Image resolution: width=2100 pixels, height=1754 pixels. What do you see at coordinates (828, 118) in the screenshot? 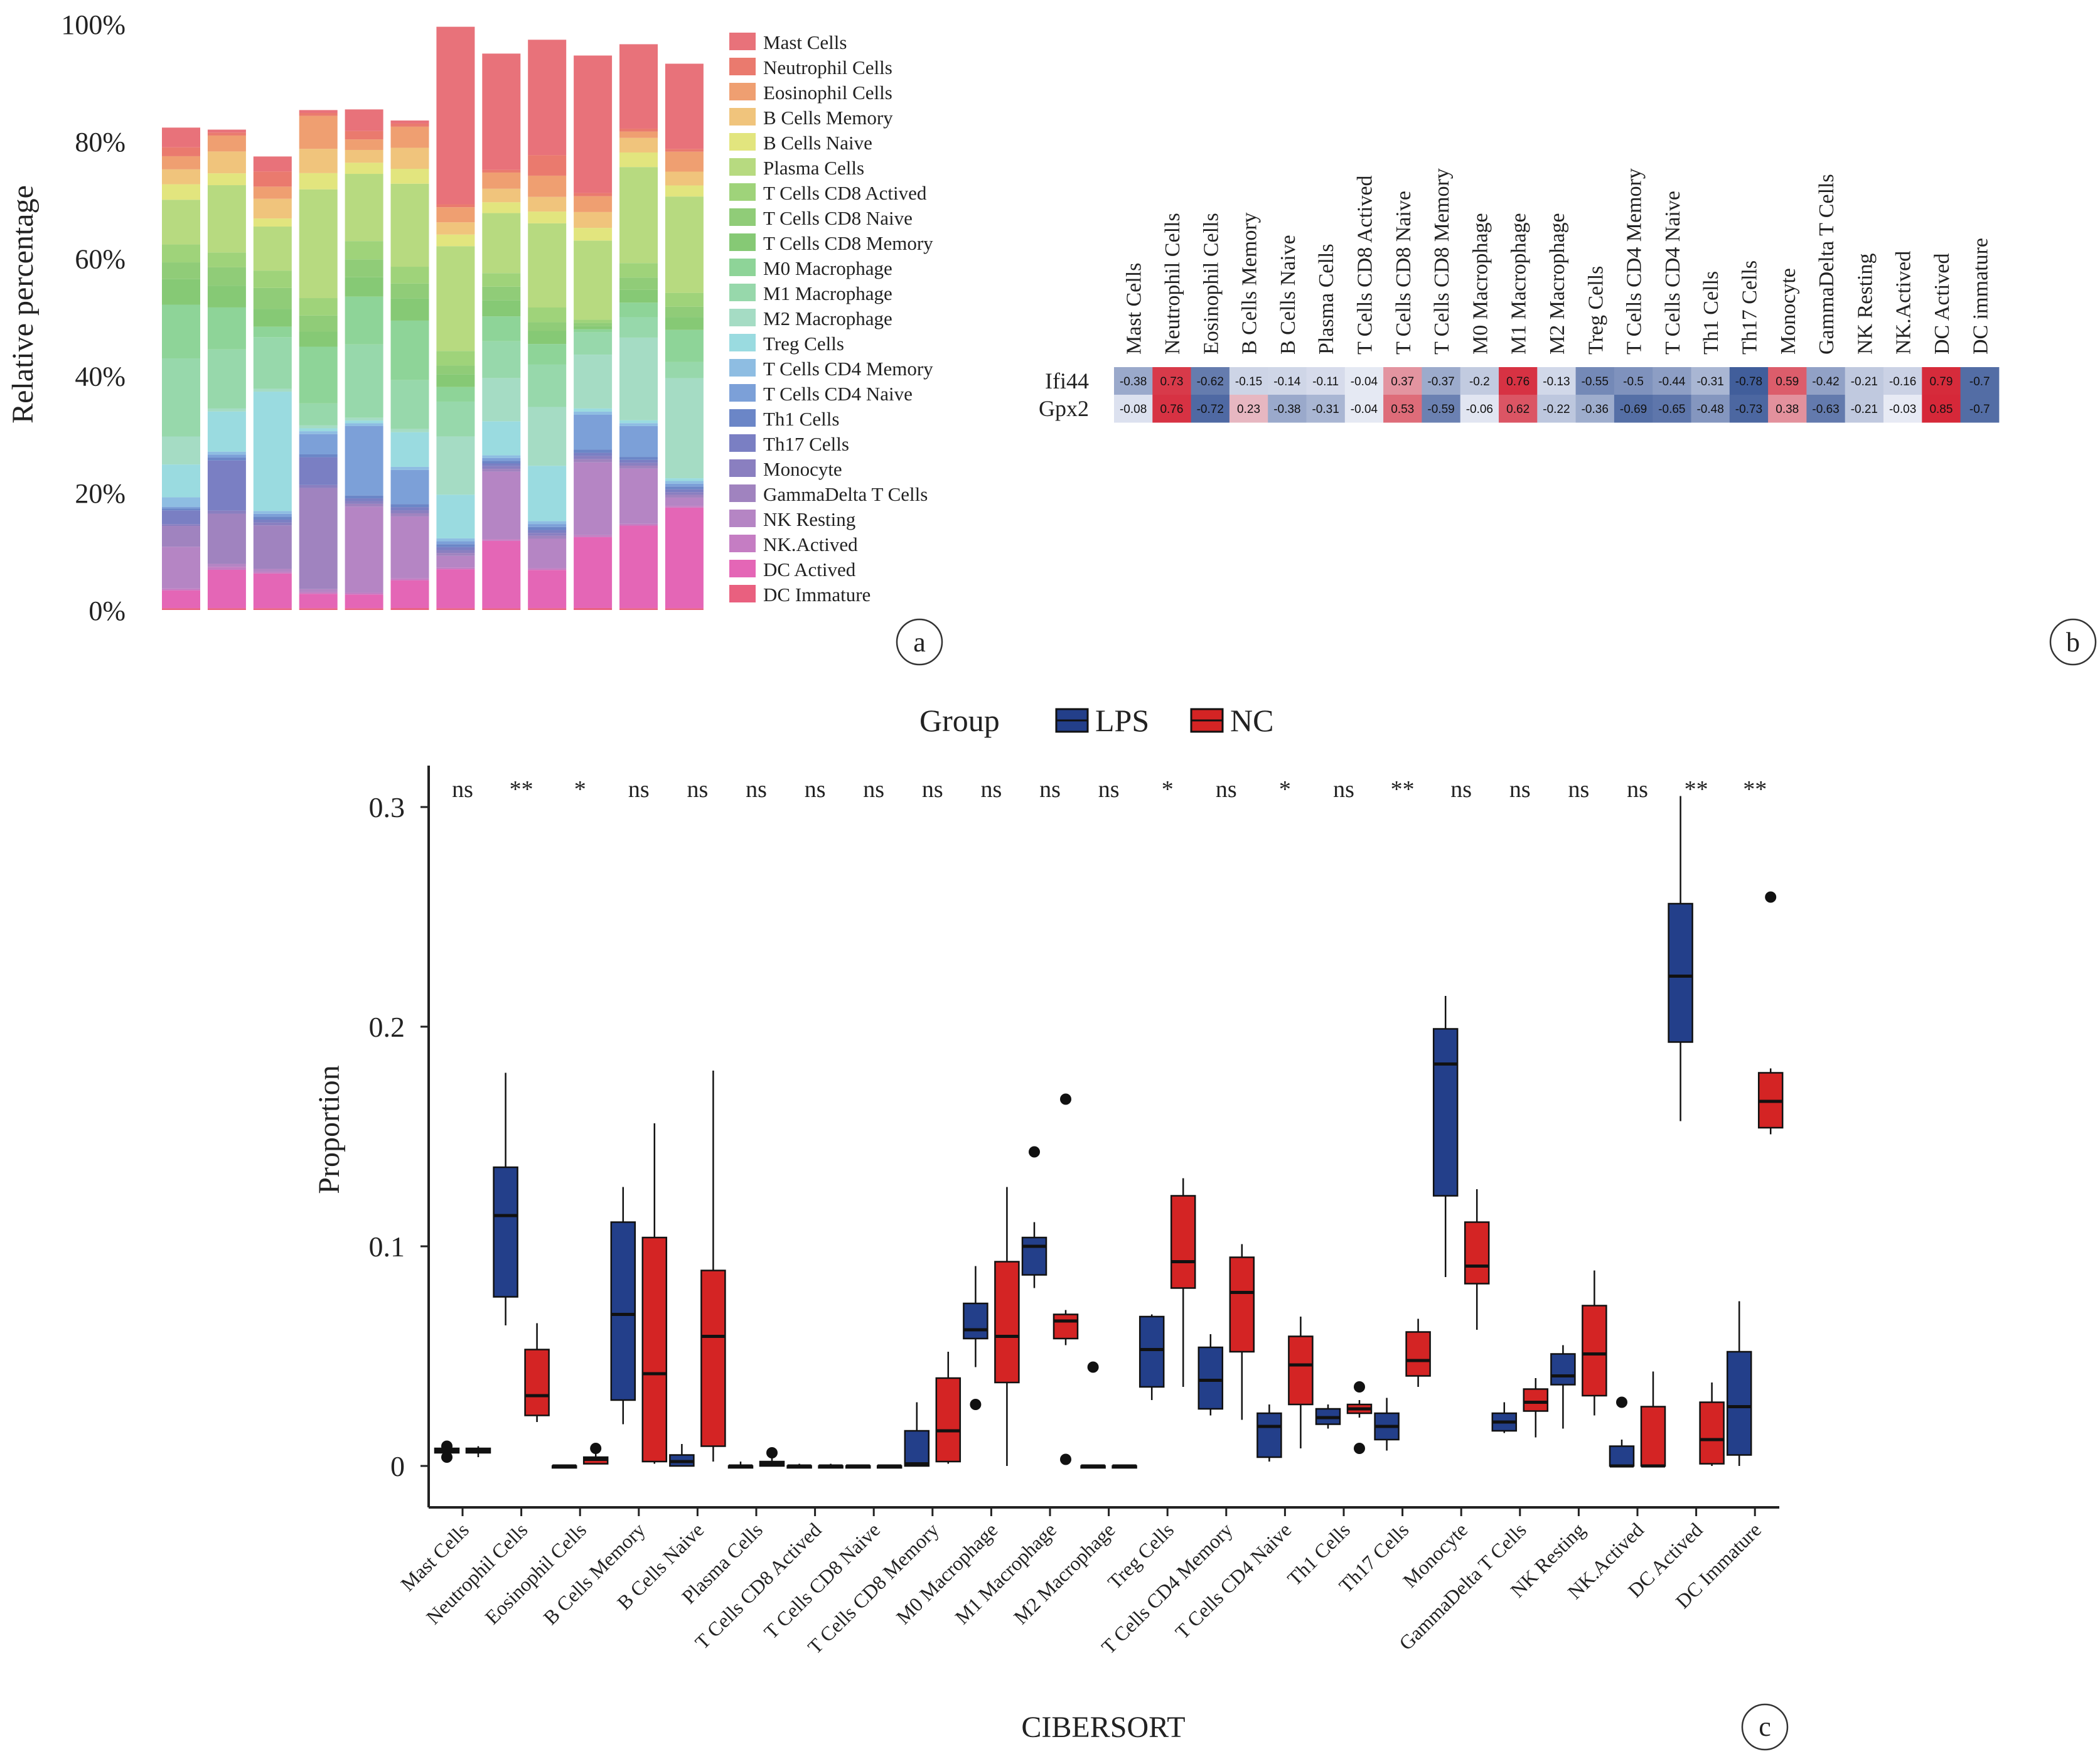
I see `legend-label: B Cells Memory` at bounding box center [828, 118].